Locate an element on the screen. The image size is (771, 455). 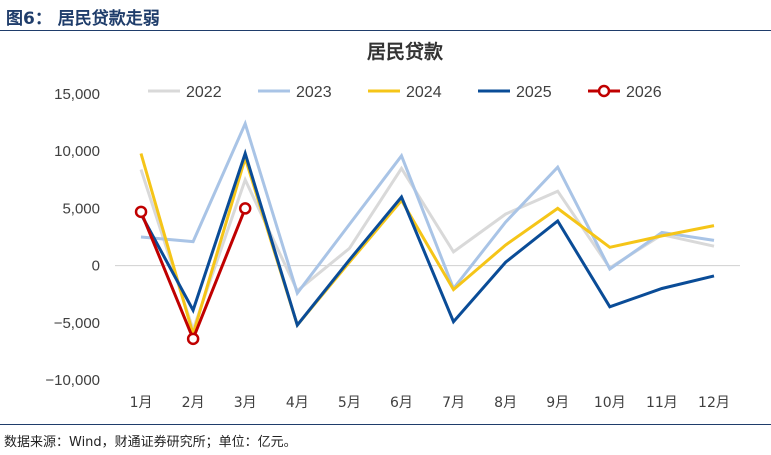
y-tick-label: 10,000 is located at coordinates (77, 151).